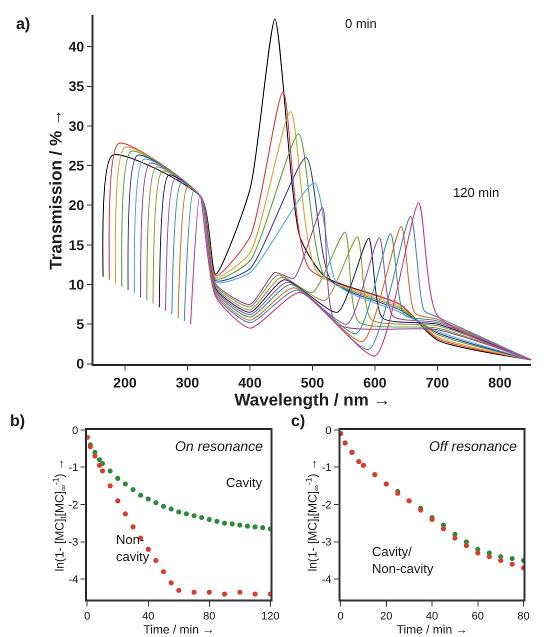 The width and height of the screenshot is (552, 637). Describe the element at coordinates (386, 616) in the screenshot. I see `x-tick-label: 20` at that location.